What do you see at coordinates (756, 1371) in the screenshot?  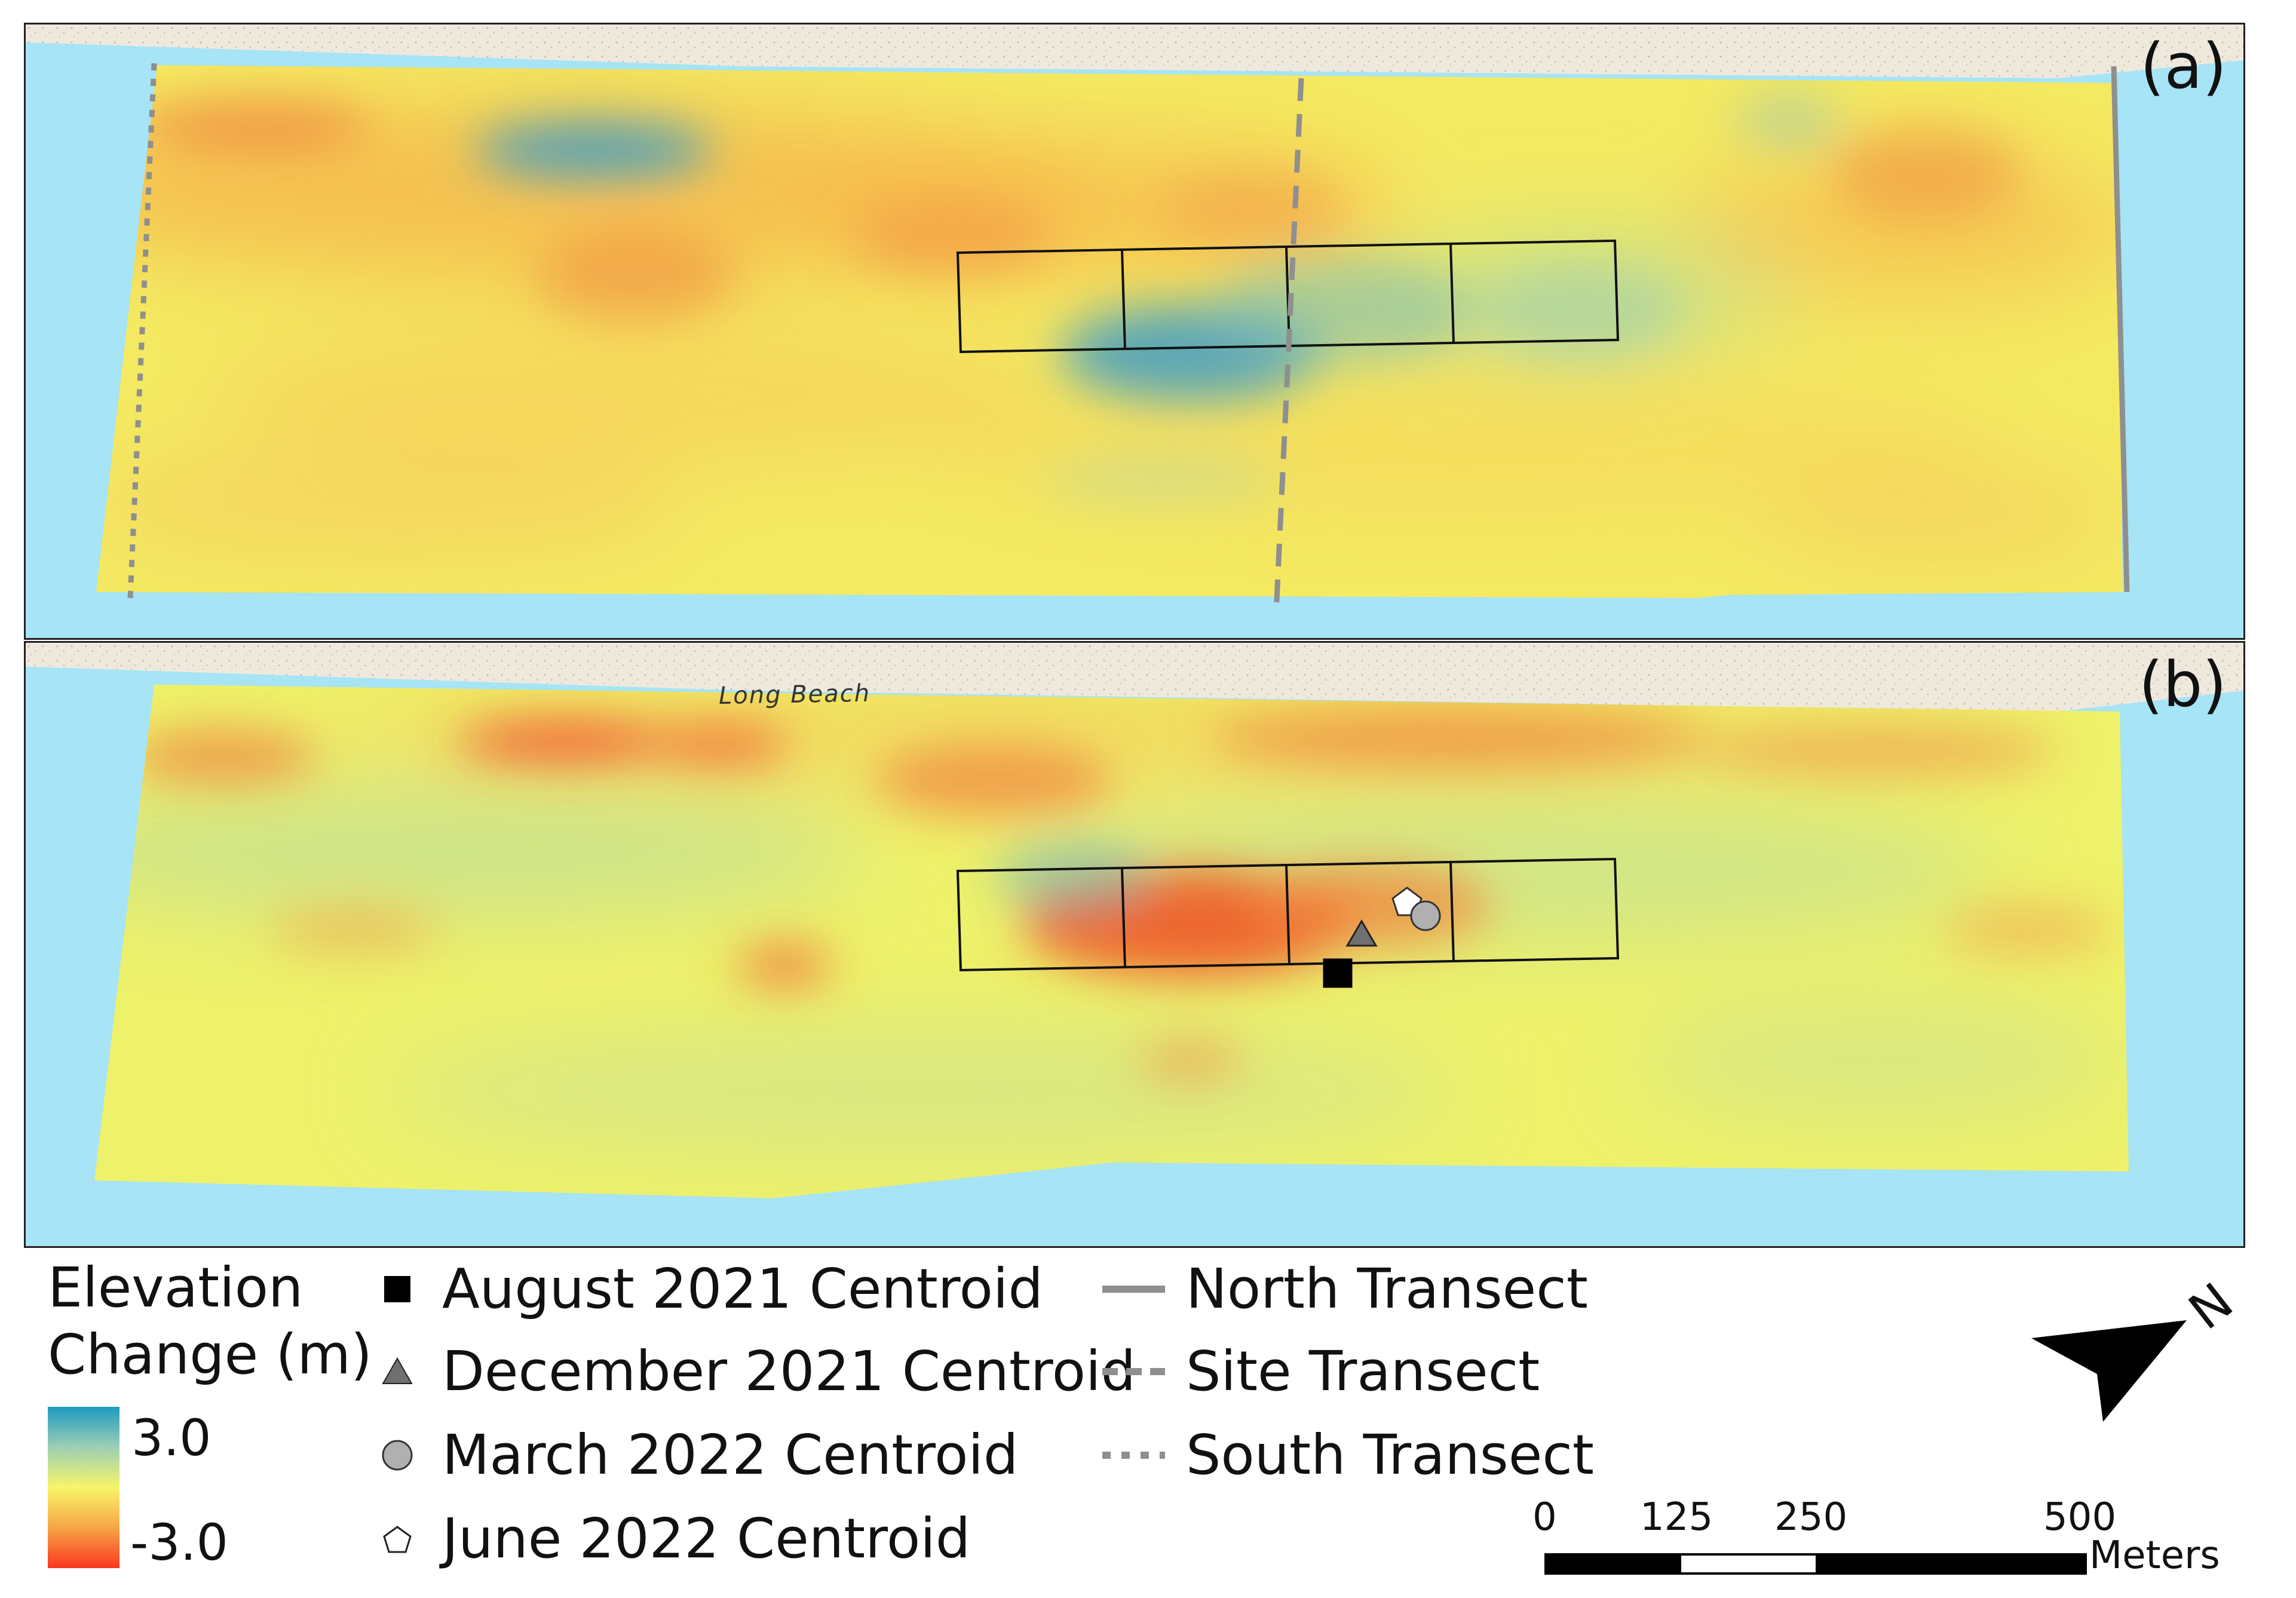 I see `legend-item-december-2021: December 2021 Centroid` at bounding box center [756, 1371].